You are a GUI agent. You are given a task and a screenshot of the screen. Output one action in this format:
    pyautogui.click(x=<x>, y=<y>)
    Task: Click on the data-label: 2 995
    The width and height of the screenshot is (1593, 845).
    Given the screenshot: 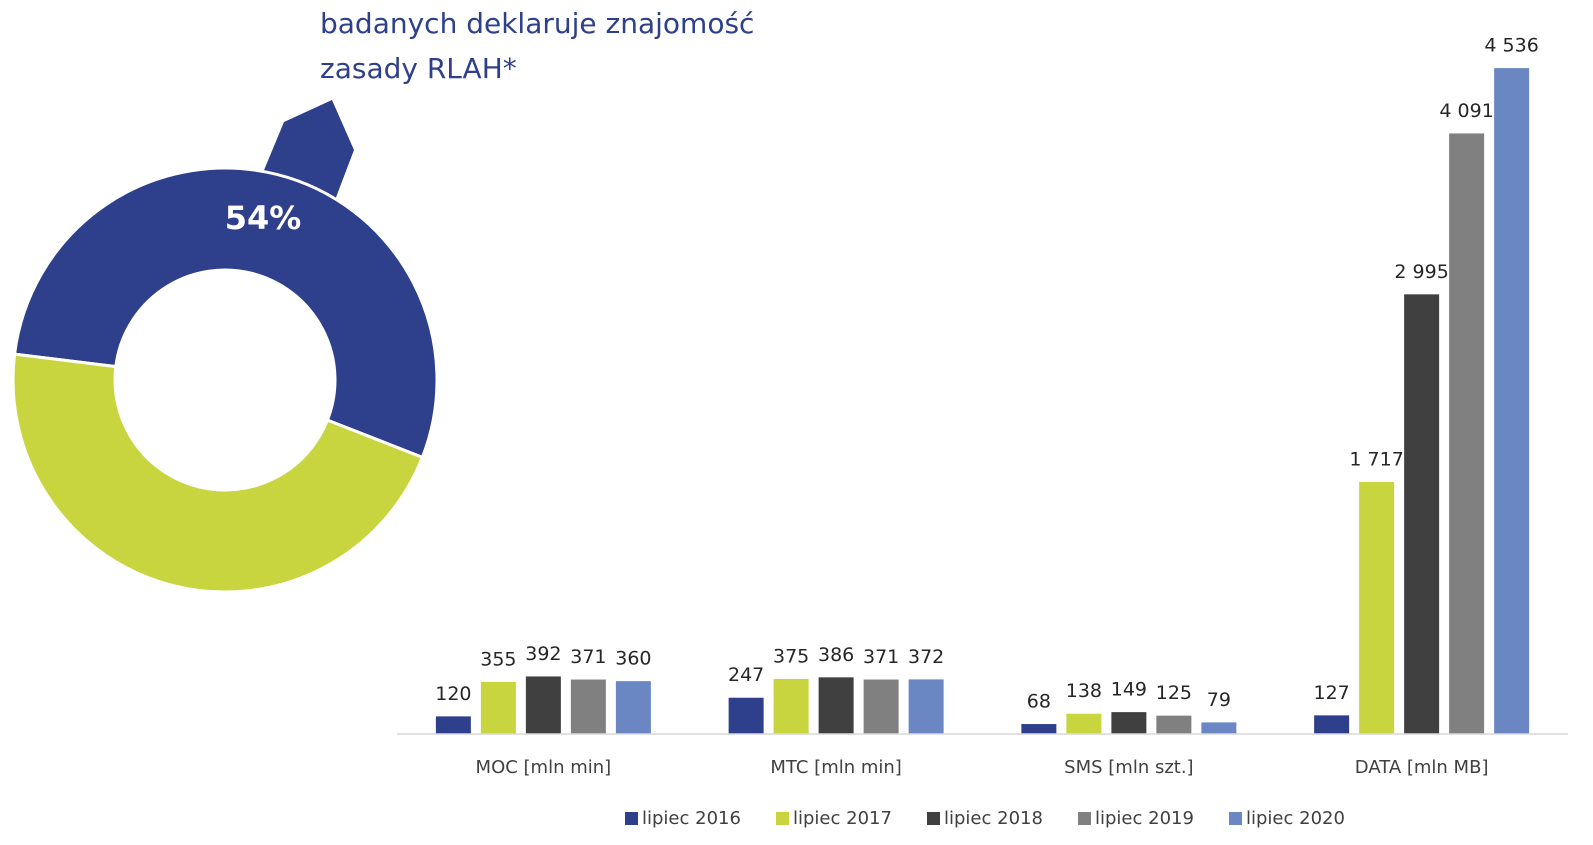 What is the action you would take?
    pyautogui.click(x=1421, y=272)
    